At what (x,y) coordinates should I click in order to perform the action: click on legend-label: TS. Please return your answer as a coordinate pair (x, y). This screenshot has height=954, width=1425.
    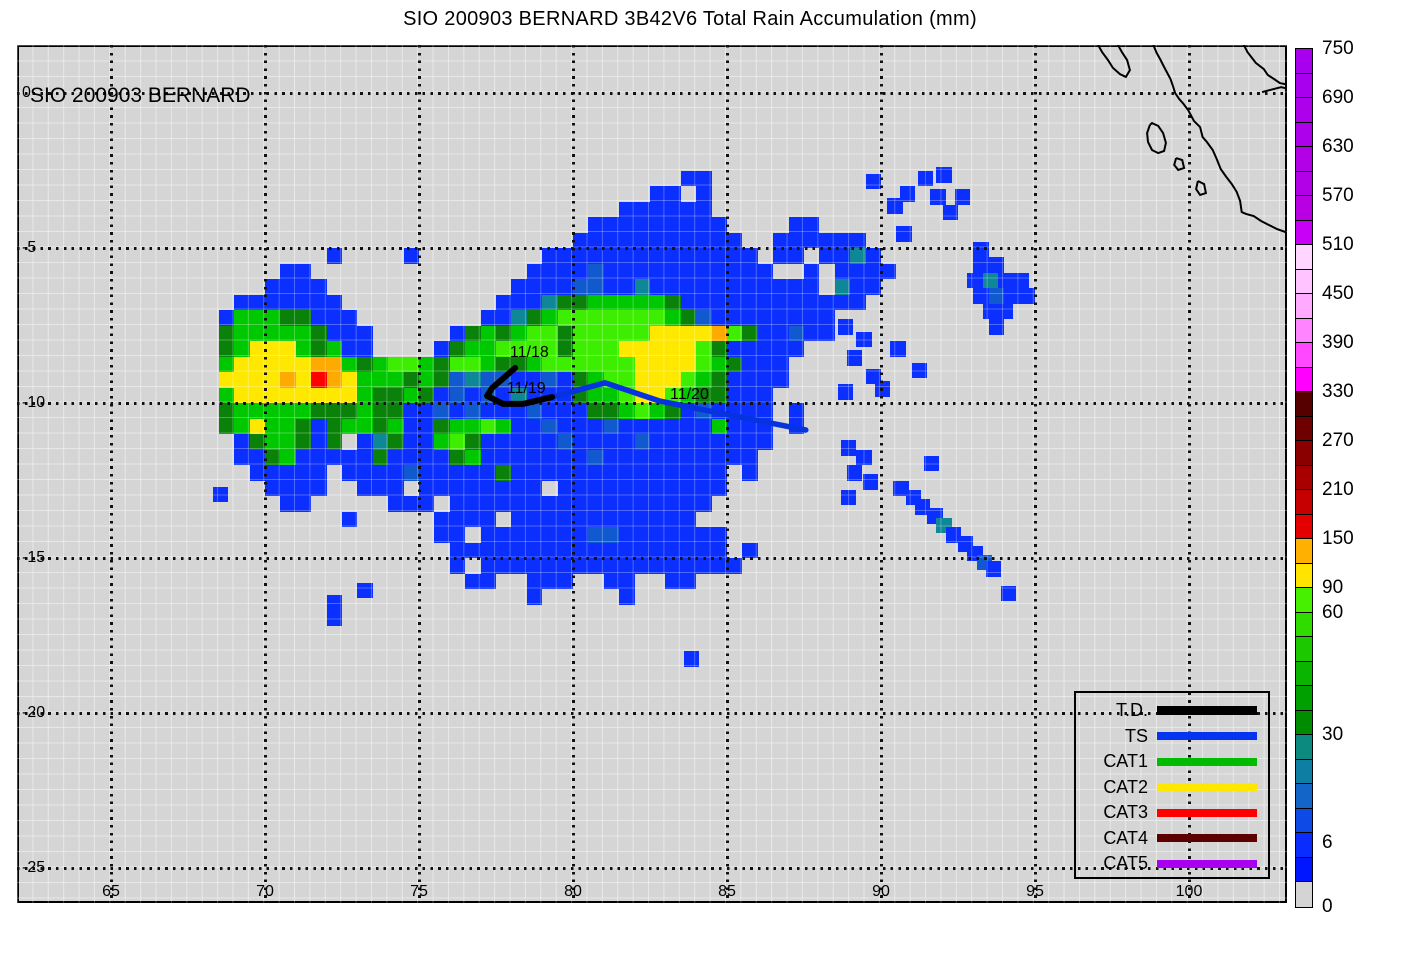
    Looking at the image, I should click on (1136, 735).